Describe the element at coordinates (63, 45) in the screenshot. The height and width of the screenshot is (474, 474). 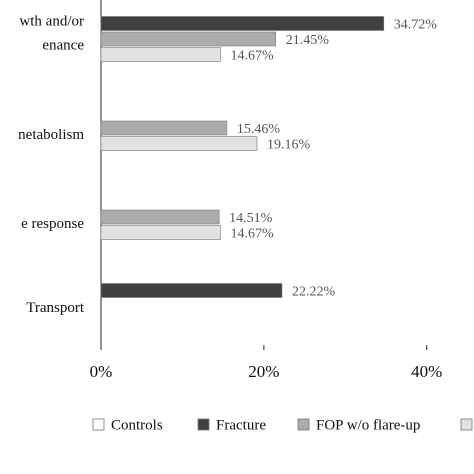
I see `category-label: enance` at that location.